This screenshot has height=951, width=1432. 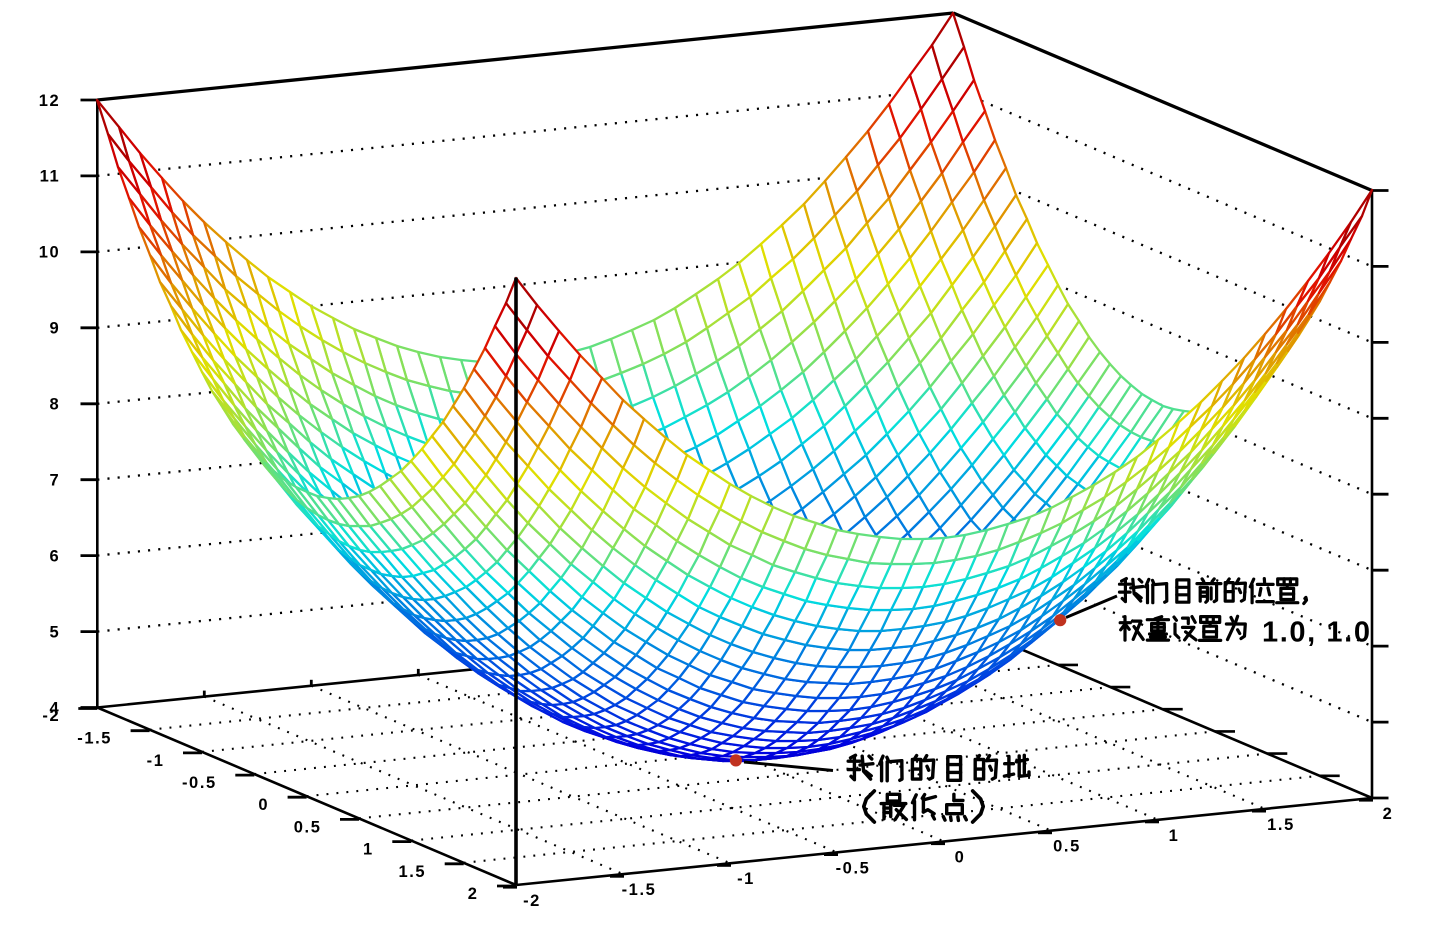 What do you see at coordinates (50, 177) in the screenshot?
I see `svg-text: 11` at bounding box center [50, 177].